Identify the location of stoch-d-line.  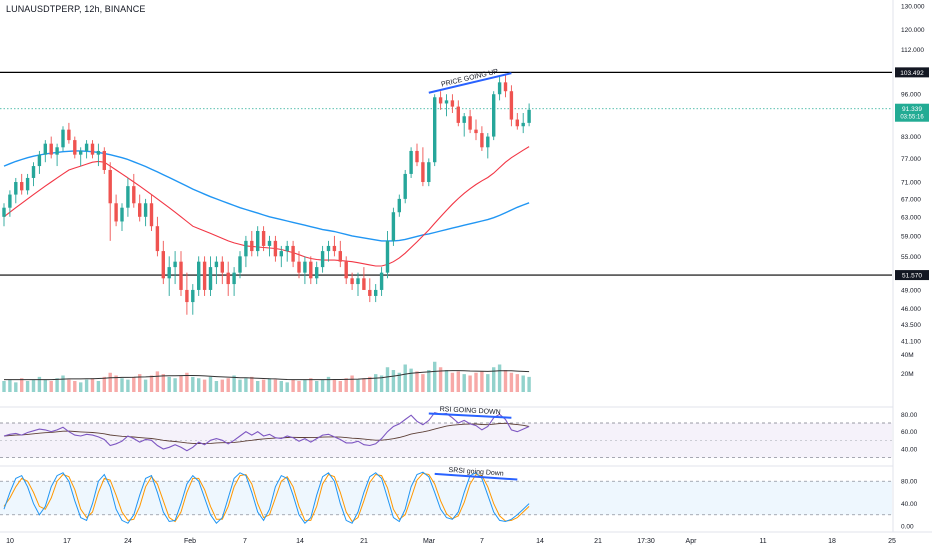
(266, 497).